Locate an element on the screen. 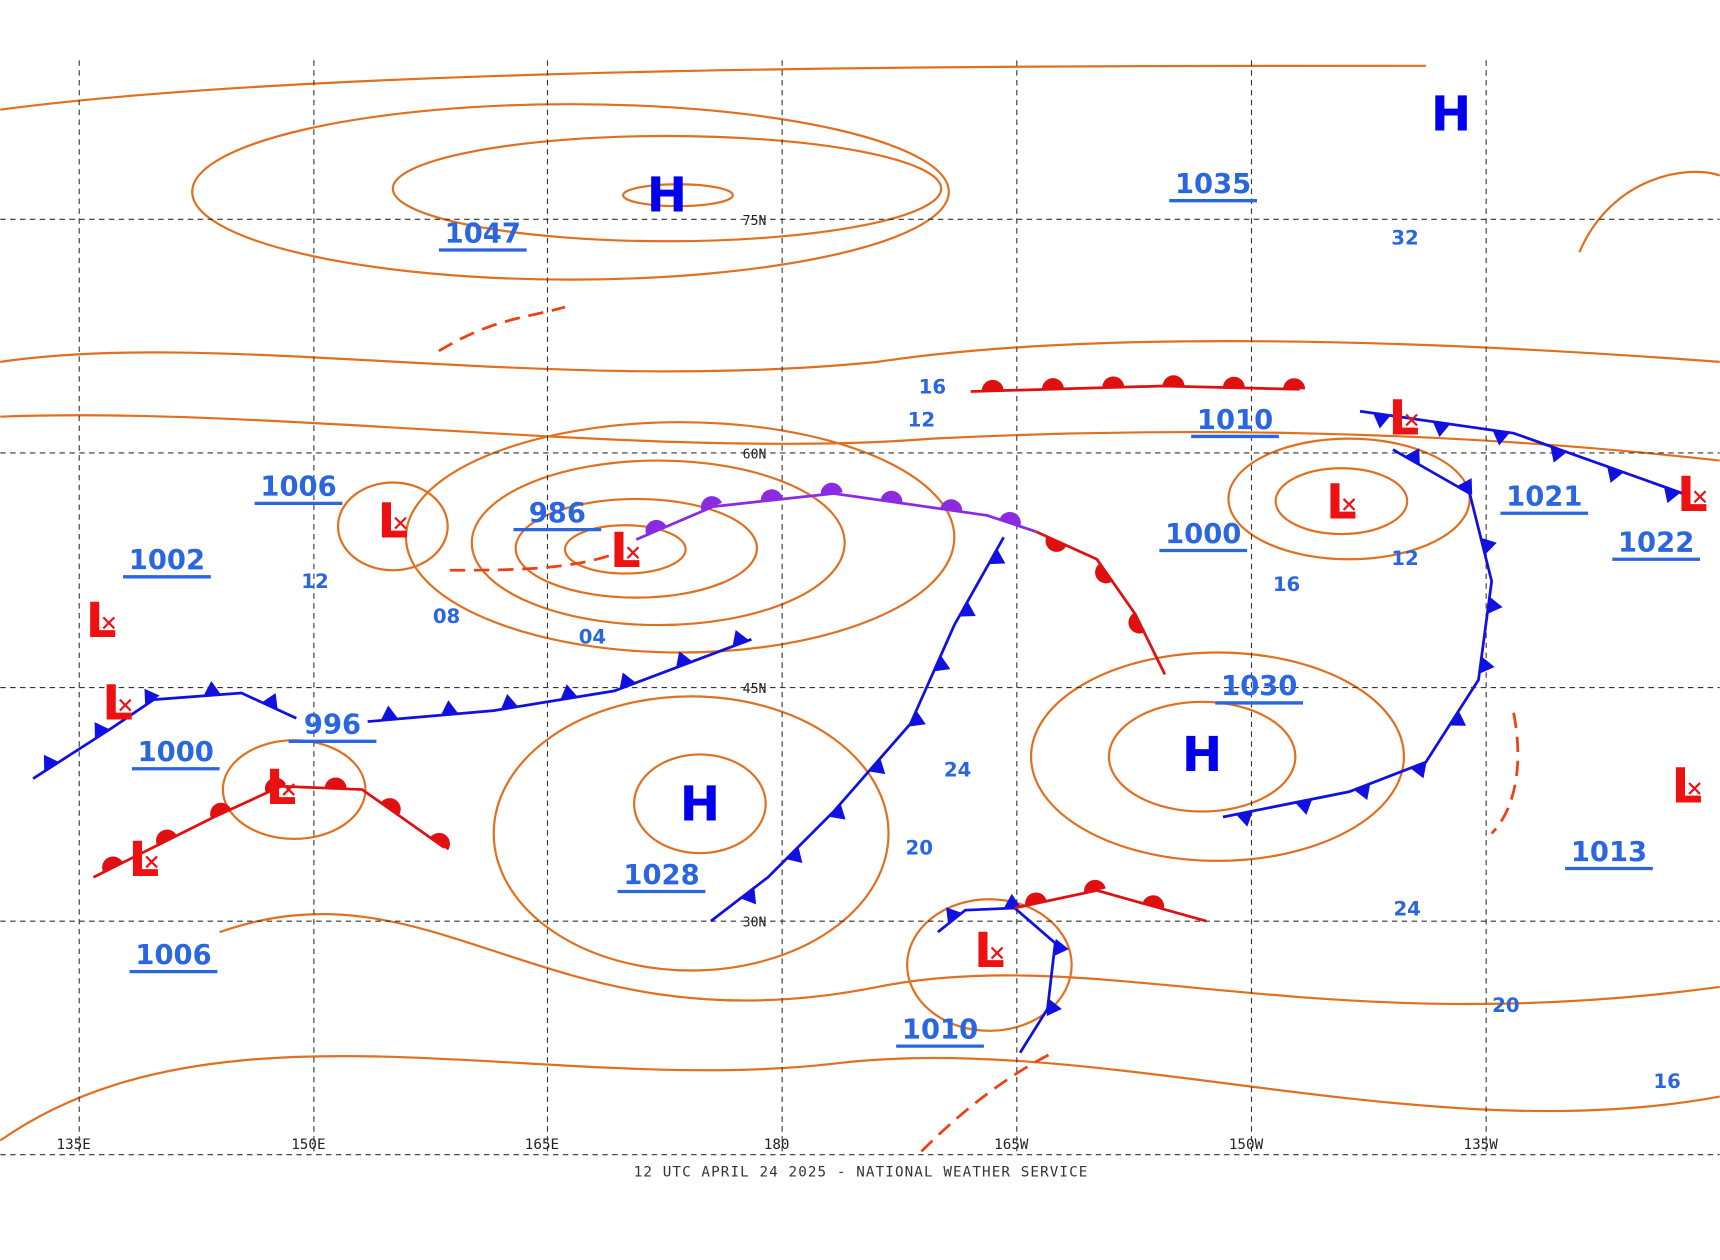 Image resolution: width=1720 pixels, height=1260 pixels. isobar-label: 24 is located at coordinates (1406, 909).